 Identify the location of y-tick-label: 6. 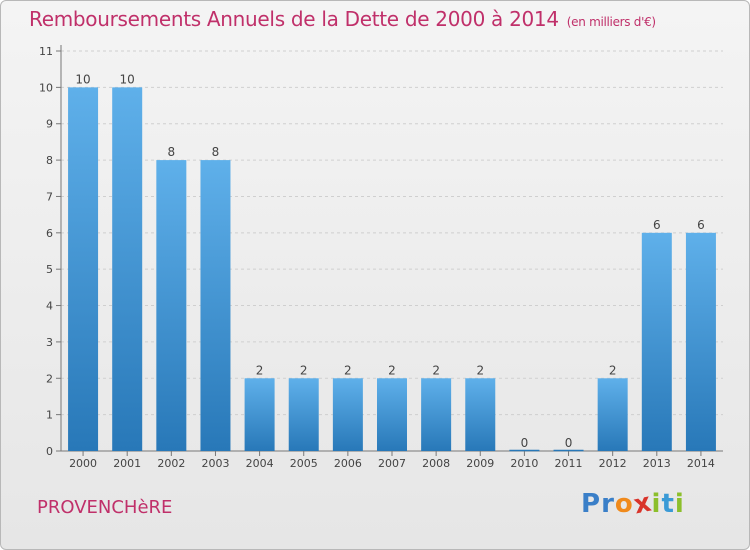
(49, 233).